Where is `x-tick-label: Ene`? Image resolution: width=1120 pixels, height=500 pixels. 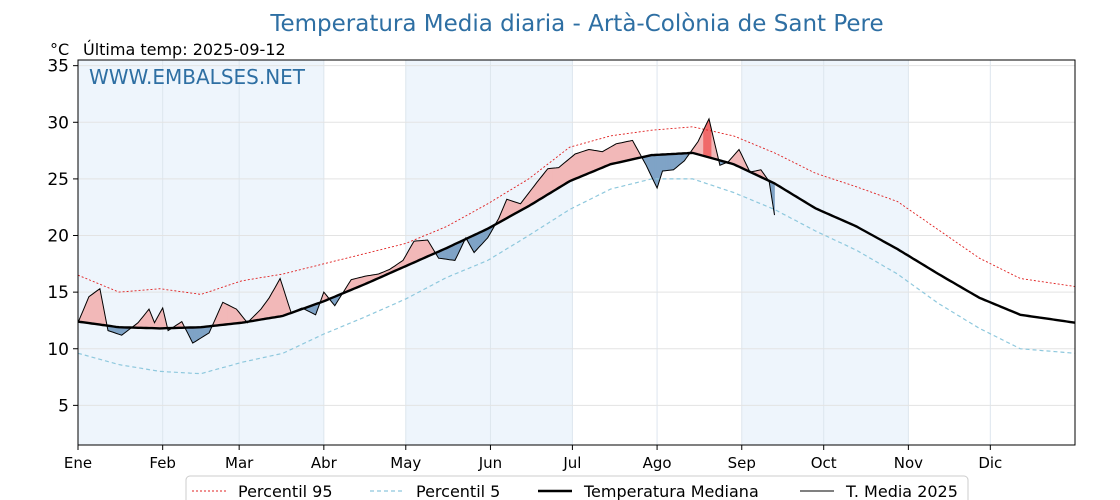
x-tick-label: Ene is located at coordinates (78, 463).